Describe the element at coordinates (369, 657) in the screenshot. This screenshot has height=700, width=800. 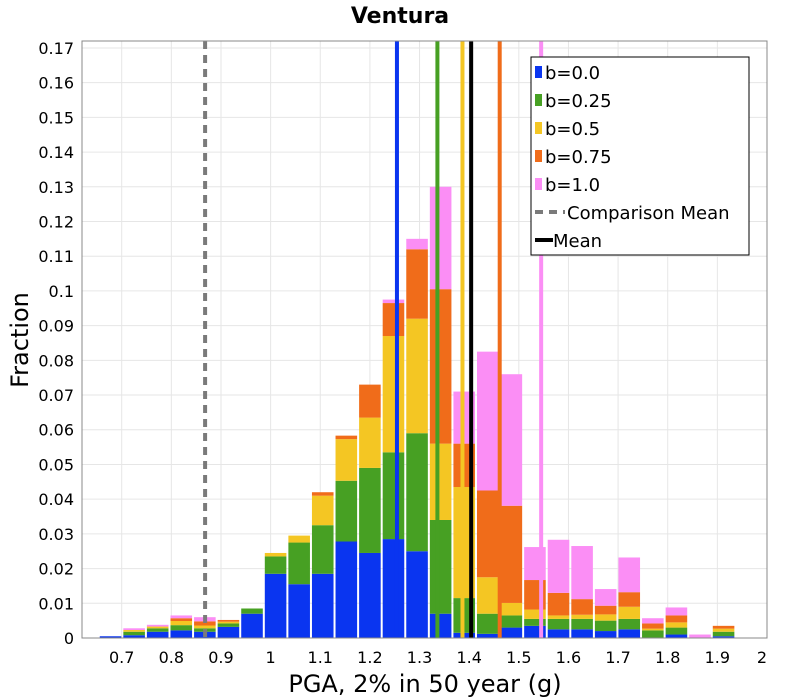
I see `x-tick-label: 1.2` at that location.